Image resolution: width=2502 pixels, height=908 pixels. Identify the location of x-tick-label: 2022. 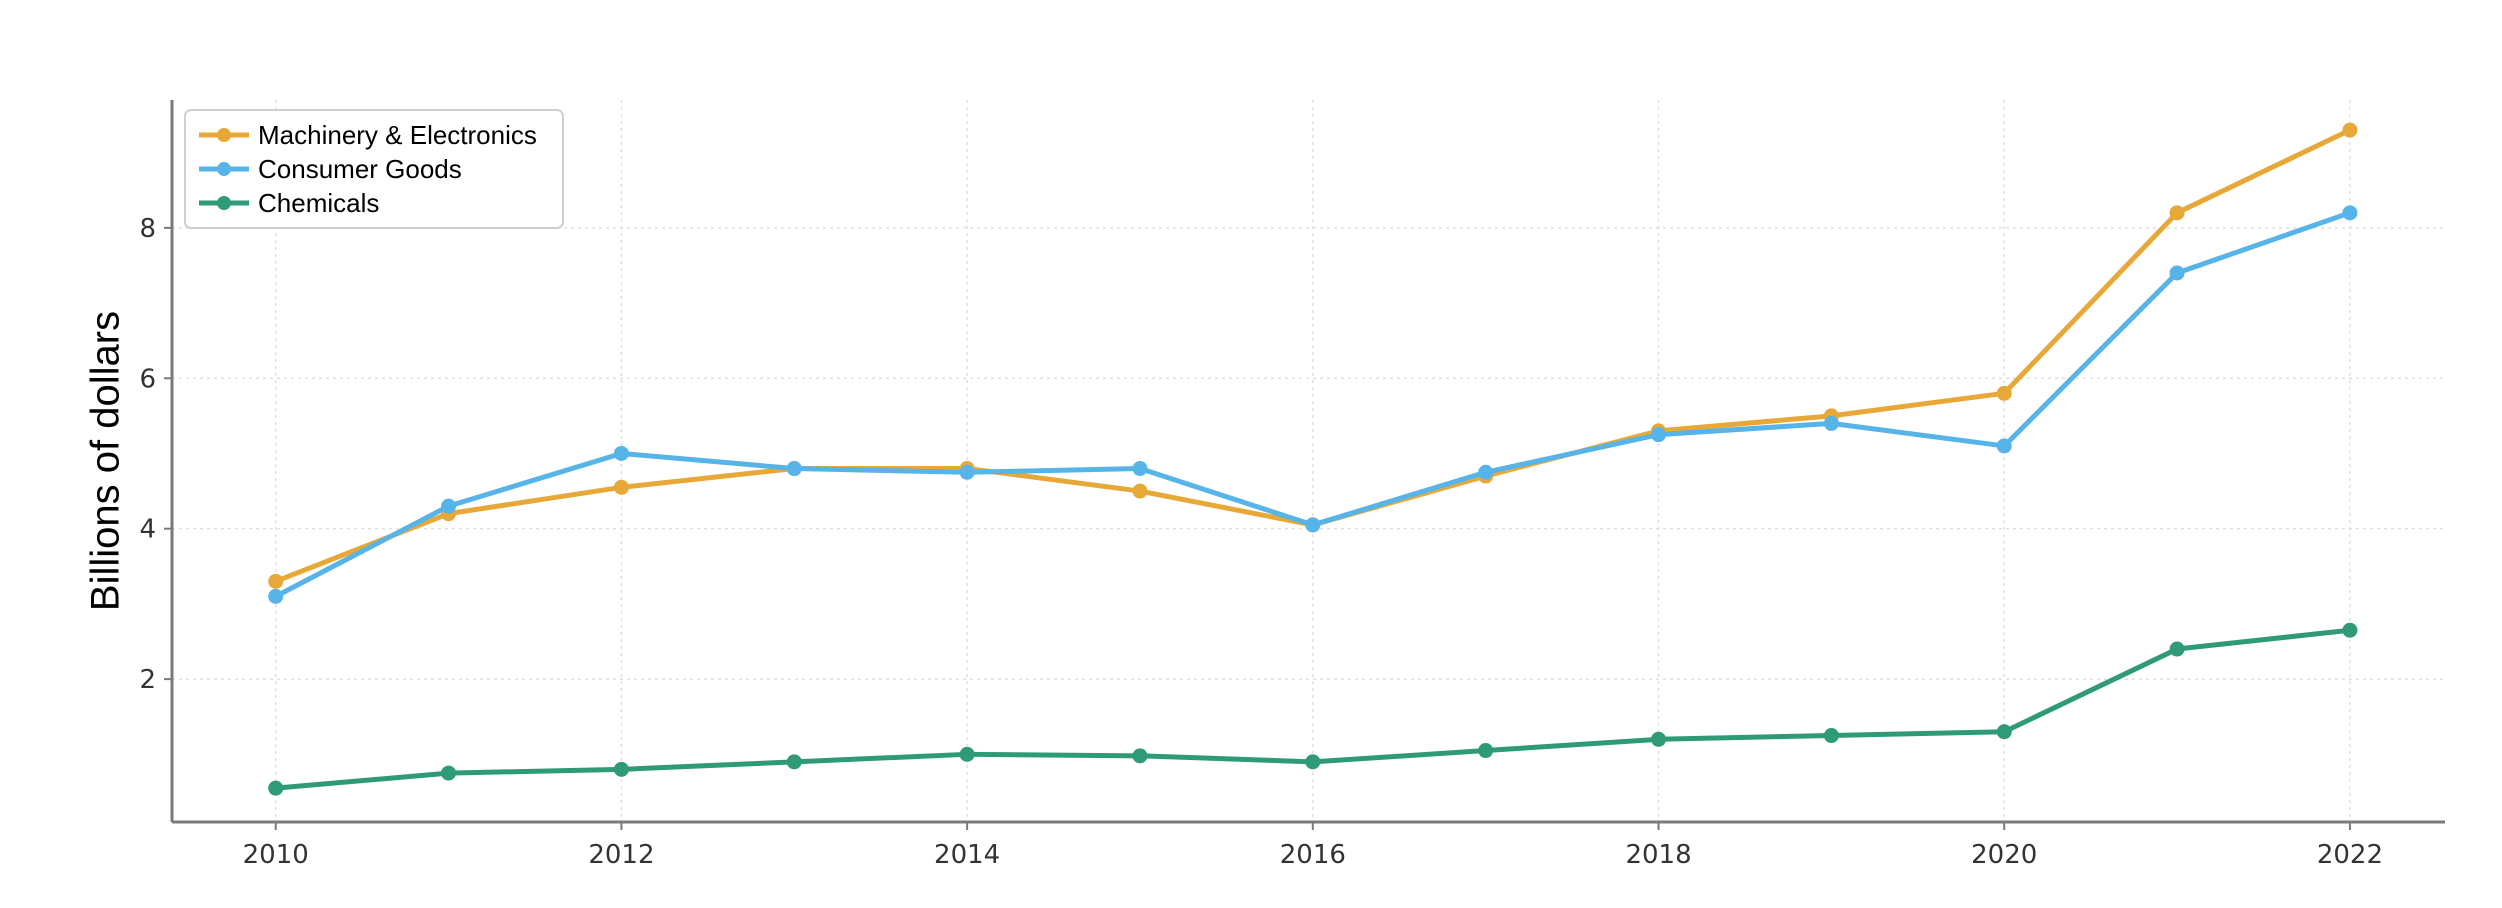
(2350, 855).